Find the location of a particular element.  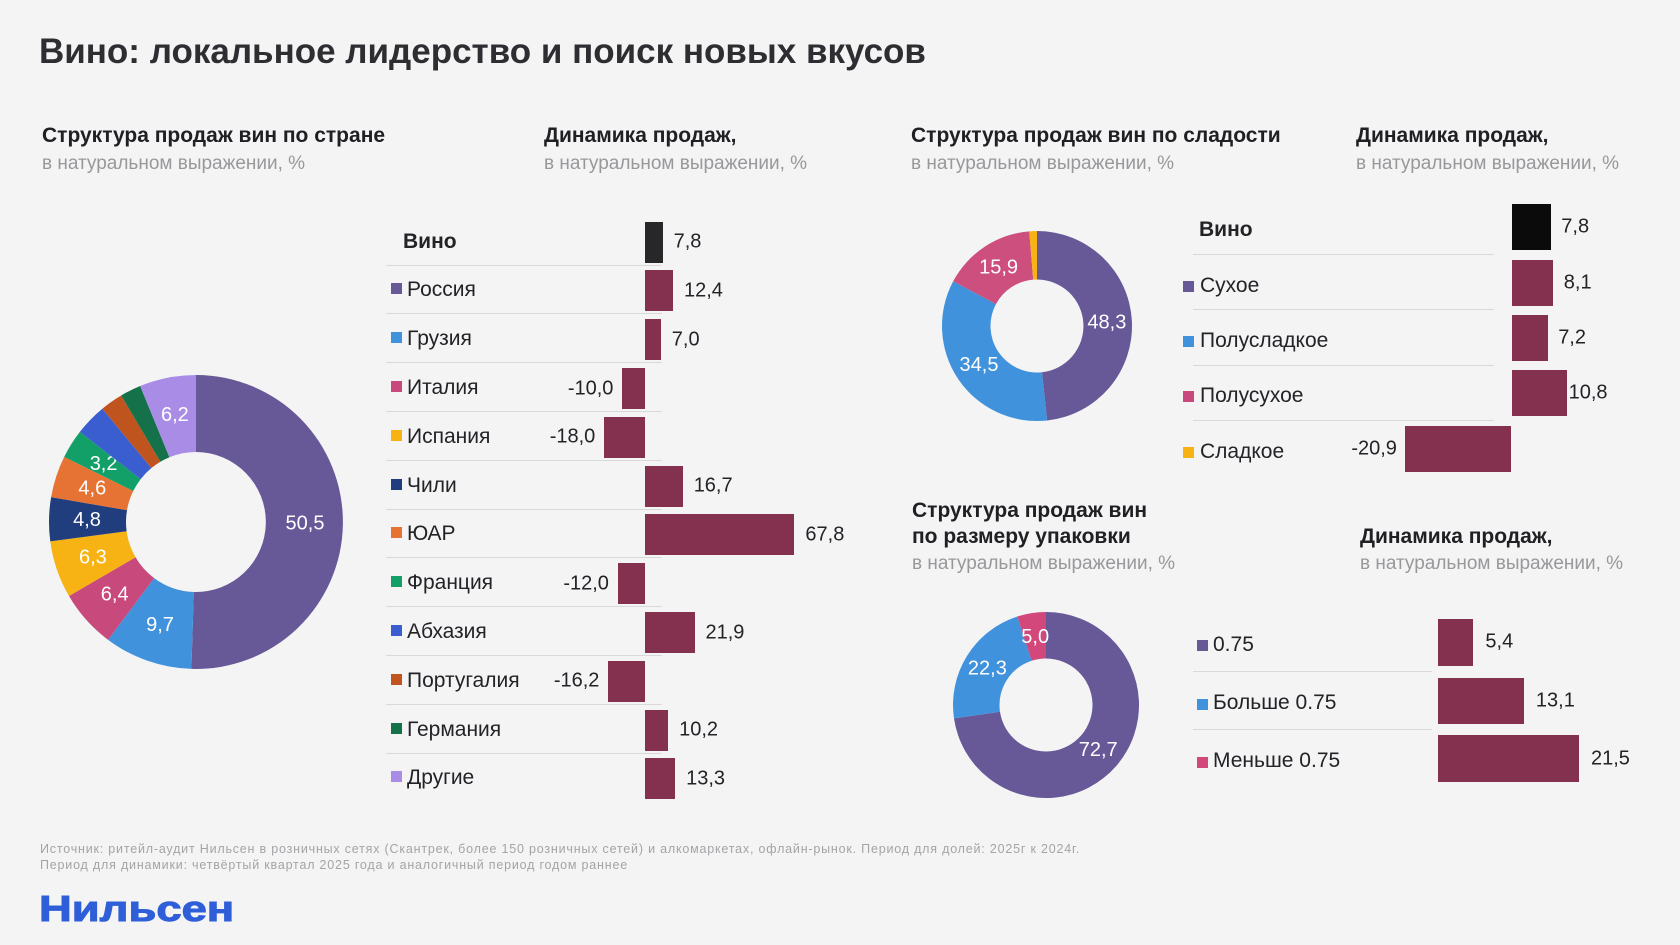

svg-text: 50,5 is located at coordinates (305, 524).